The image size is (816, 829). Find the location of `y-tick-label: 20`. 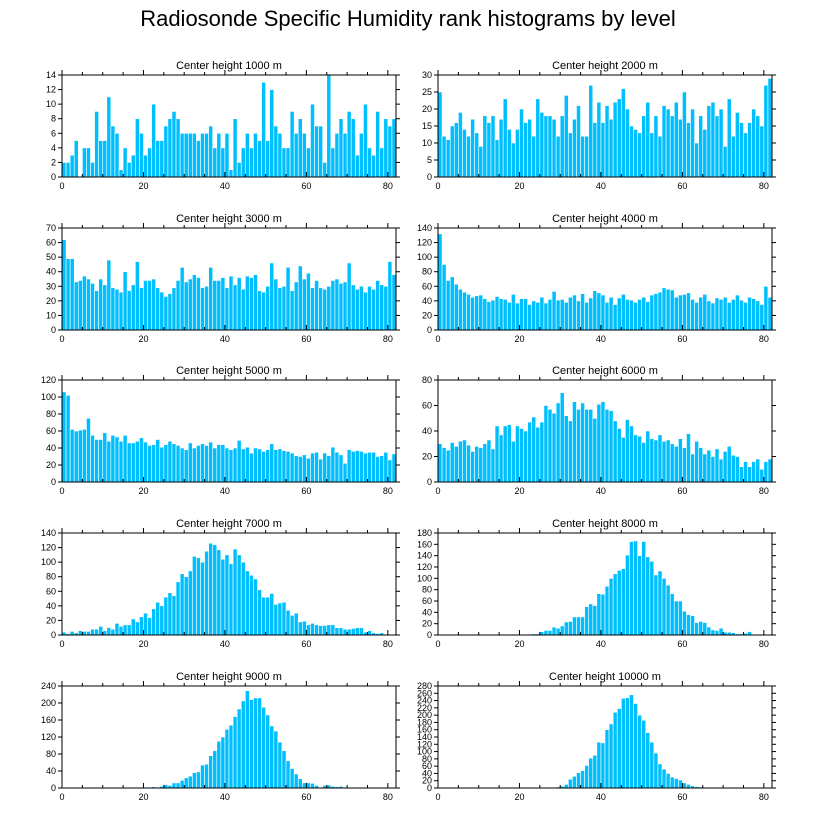

y-tick-label: 20 is located at coordinates (427, 109).